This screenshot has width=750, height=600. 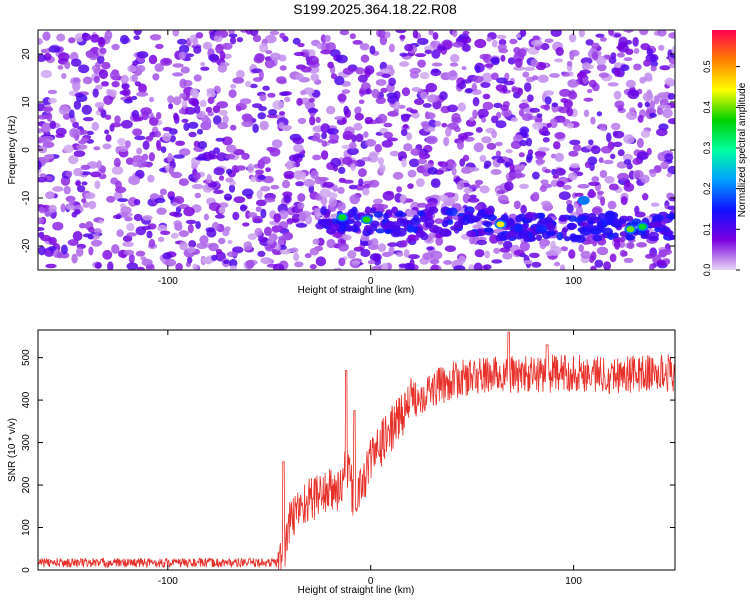 What do you see at coordinates (356, 290) in the screenshot?
I see `spectrogram-x-label: Height of straight line (km)` at bounding box center [356, 290].